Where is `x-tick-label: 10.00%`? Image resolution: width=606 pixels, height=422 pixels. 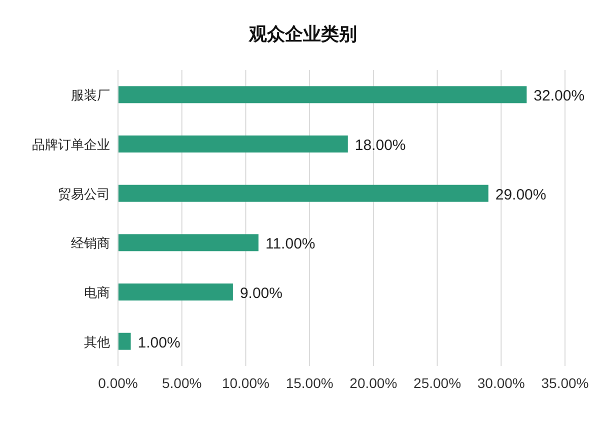 x-tick-label: 10.00% is located at coordinates (246, 383).